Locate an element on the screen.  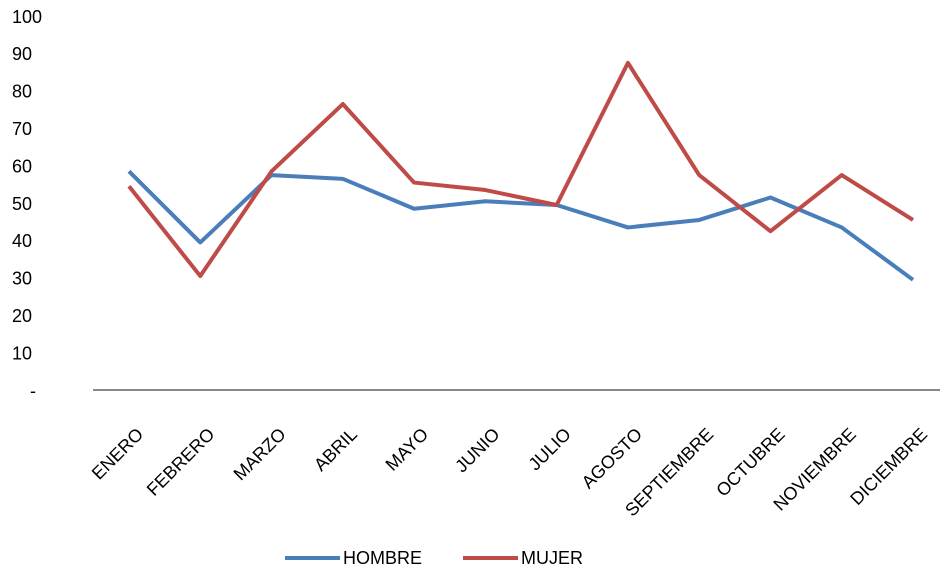
y-tick-label: 30 is located at coordinates (22, 279).